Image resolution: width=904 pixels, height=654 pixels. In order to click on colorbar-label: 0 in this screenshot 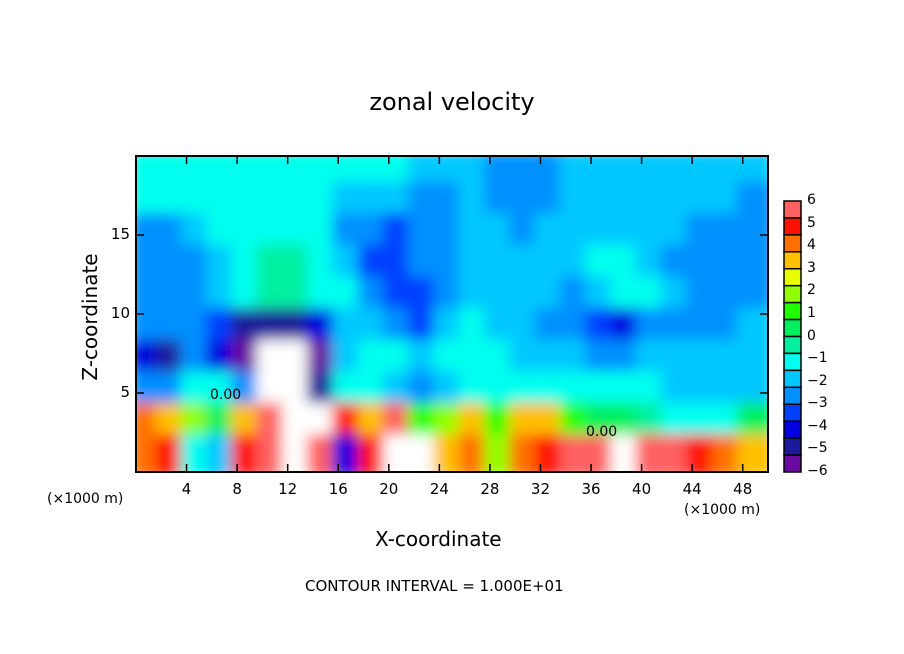, I will do `click(811, 335)`.